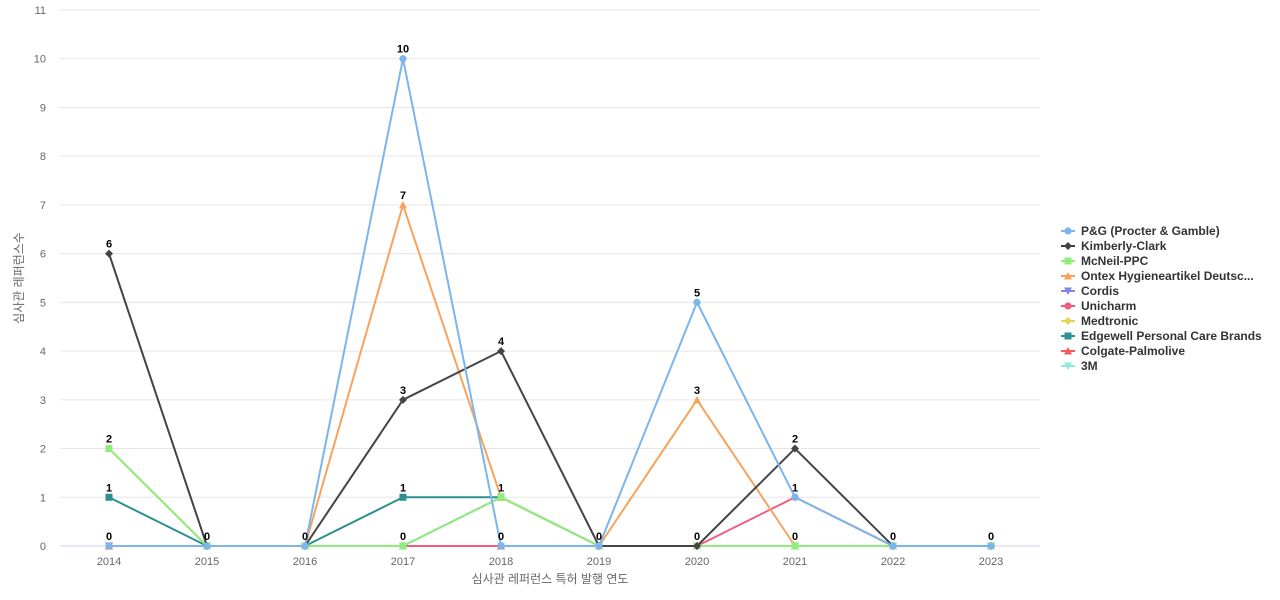 This screenshot has height=600, width=1280. Describe the element at coordinates (43, 206) in the screenshot. I see `y-tick-label: 7` at that location.